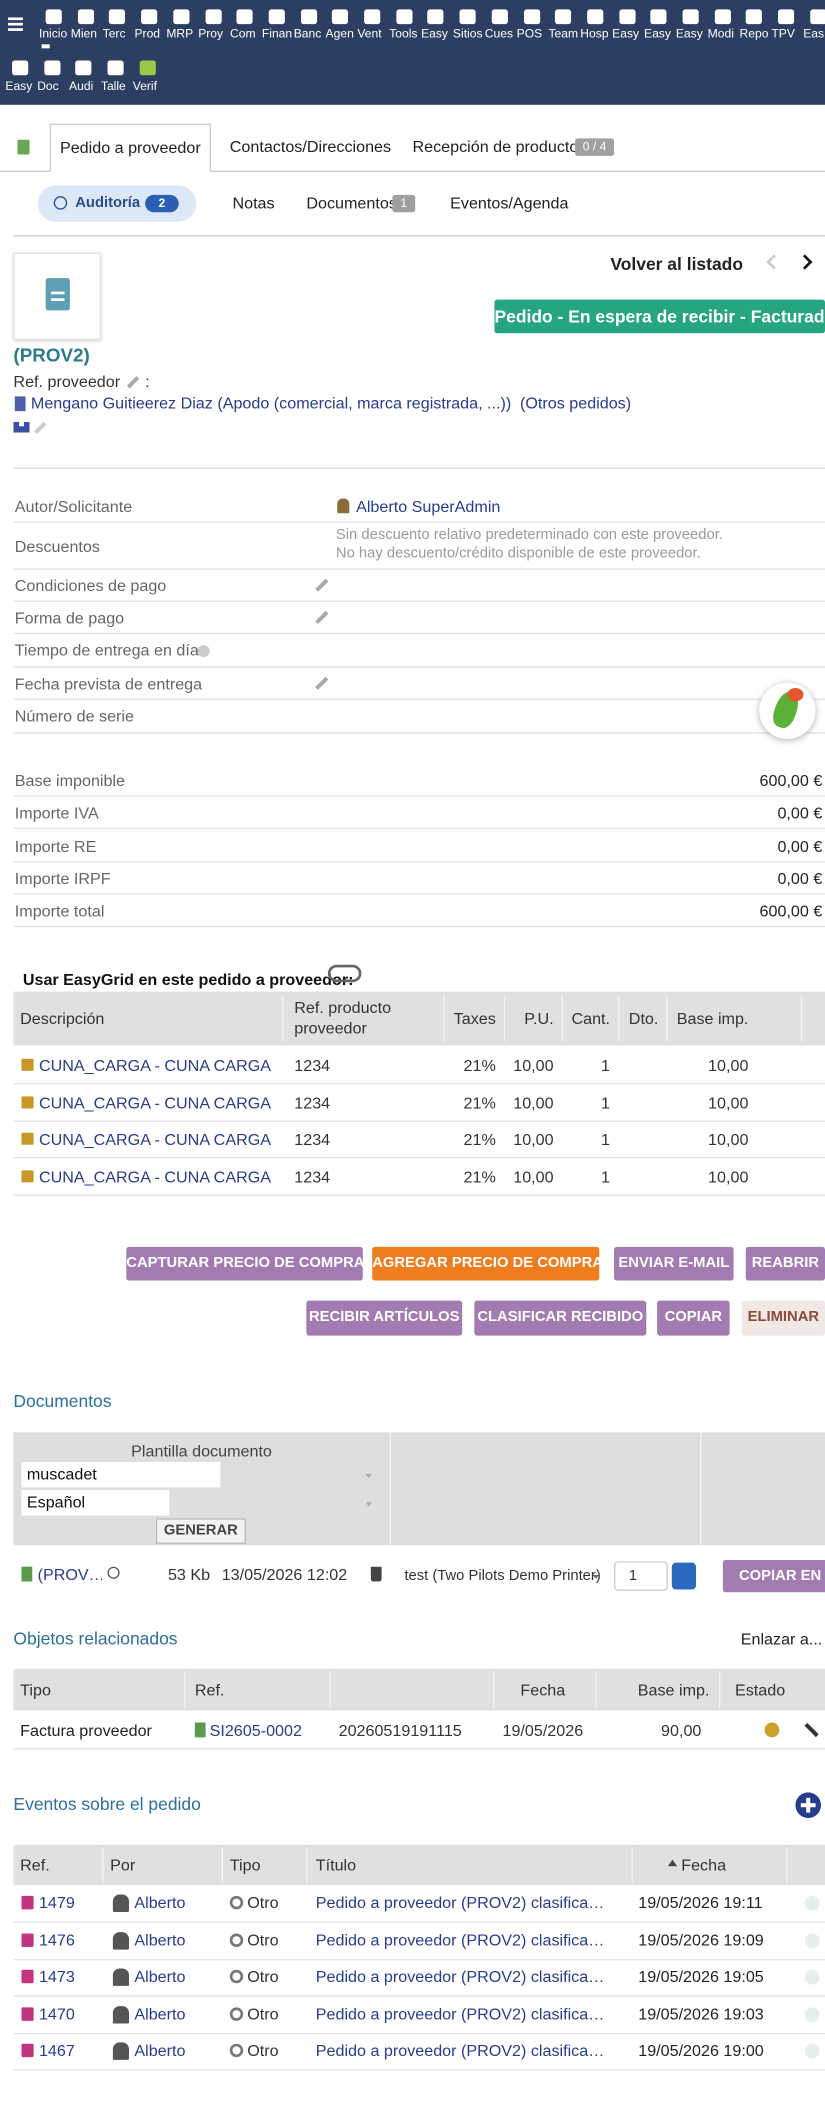 The width and height of the screenshot is (825, 2106). What do you see at coordinates (81, 86) in the screenshot?
I see `menu-item: Audi` at bounding box center [81, 86].